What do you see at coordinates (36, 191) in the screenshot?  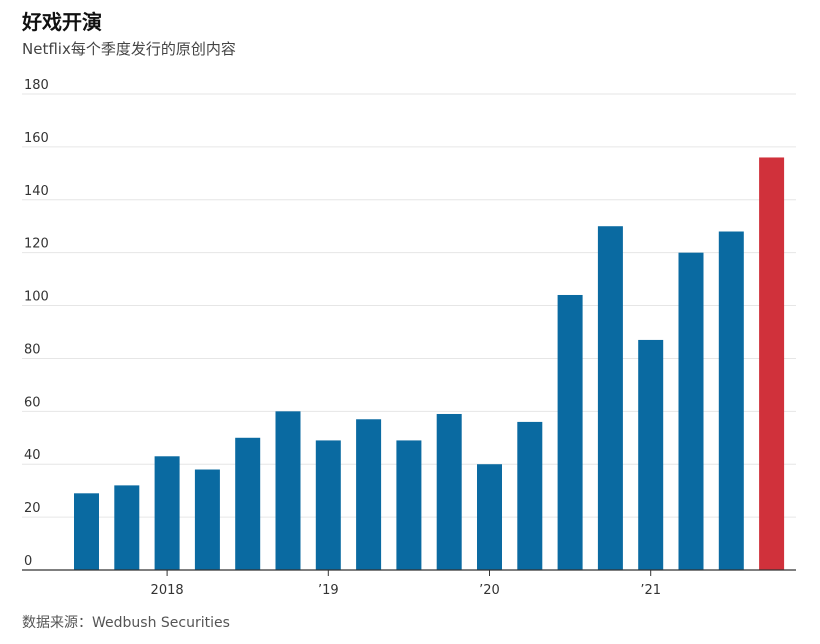 I see `y-tick-label: 140` at bounding box center [36, 191].